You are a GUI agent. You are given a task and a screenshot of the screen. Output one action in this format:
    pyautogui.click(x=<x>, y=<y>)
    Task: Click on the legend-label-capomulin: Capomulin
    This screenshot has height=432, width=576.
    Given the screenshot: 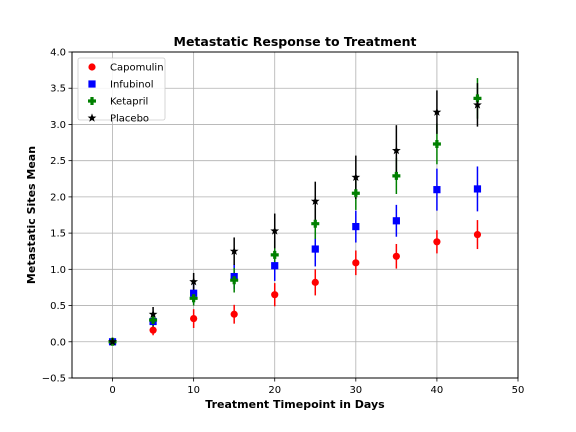 What is the action you would take?
    pyautogui.click(x=137, y=68)
    